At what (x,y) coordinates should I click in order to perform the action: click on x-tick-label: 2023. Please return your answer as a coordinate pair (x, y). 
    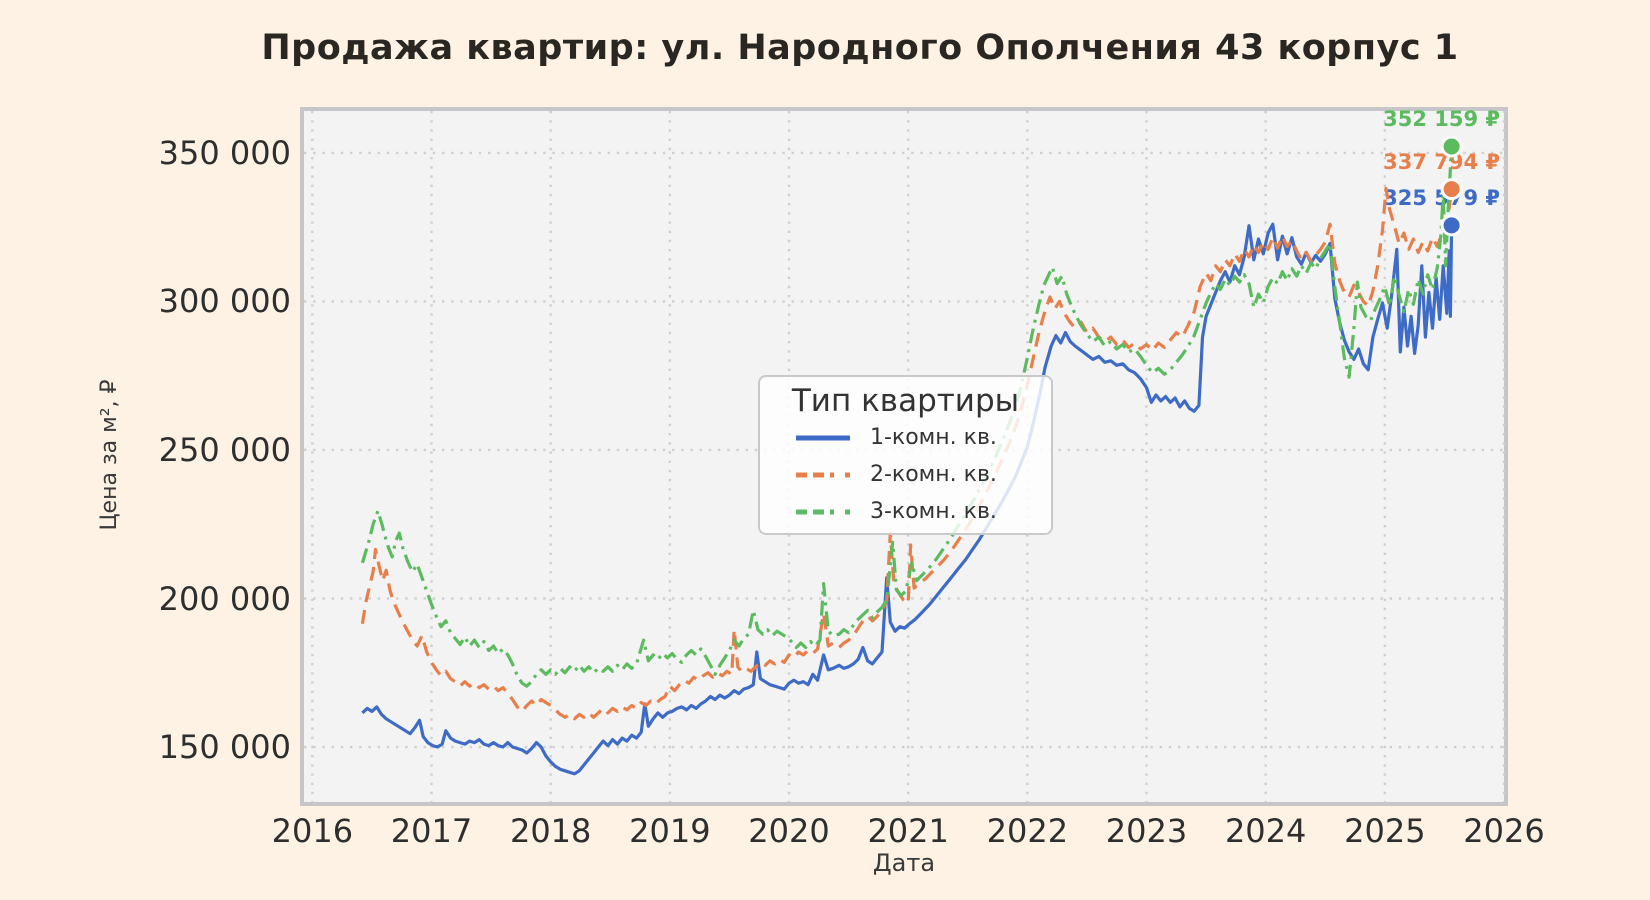
    Looking at the image, I should click on (1146, 831).